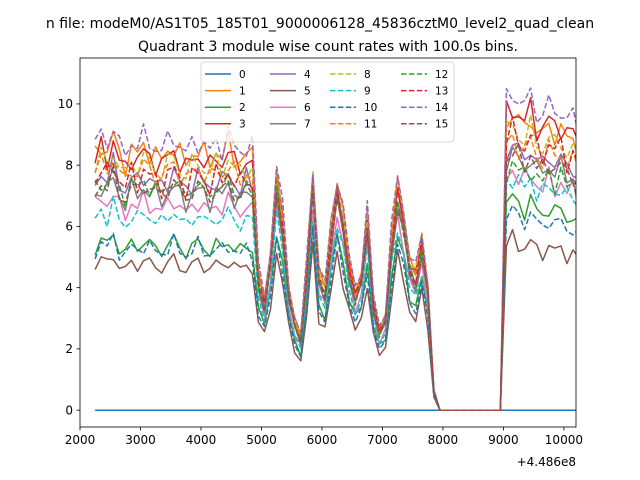 Image resolution: width=640 pixels, height=480 pixels. Describe the element at coordinates (307, 108) in the screenshot. I see `legend-label: 6` at that location.